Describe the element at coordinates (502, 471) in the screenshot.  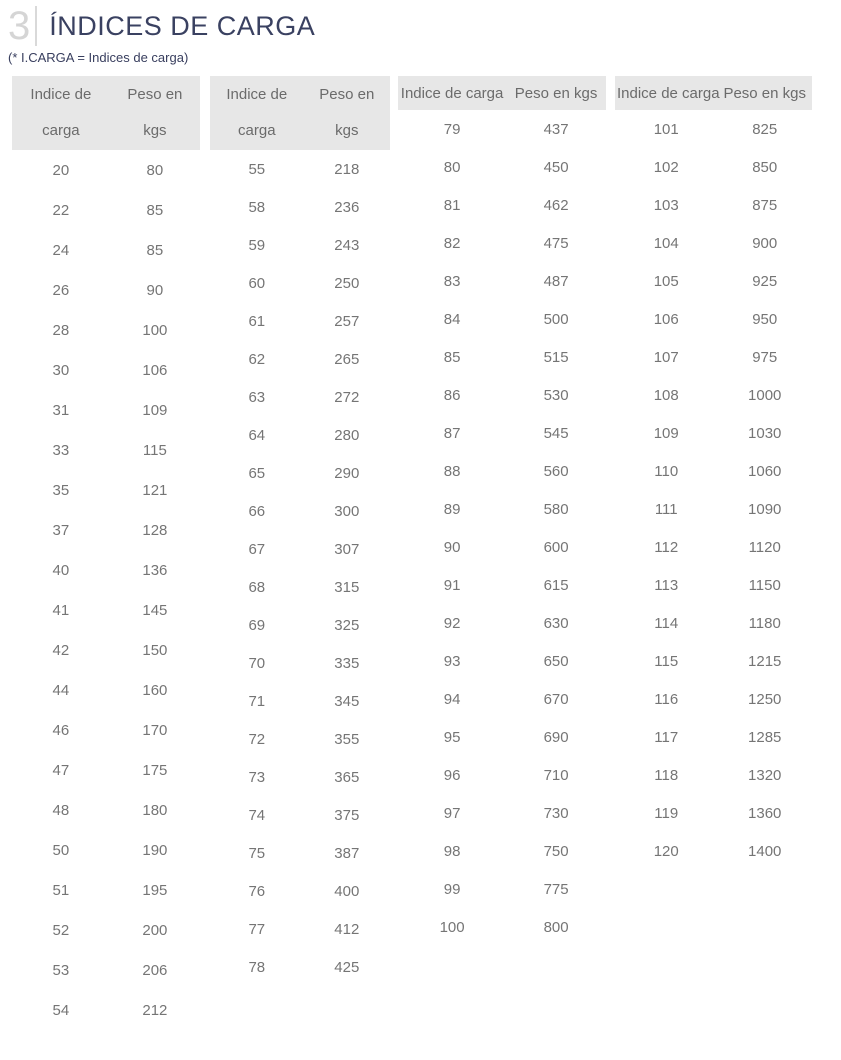
I see `table-row: 88 560` at that location.